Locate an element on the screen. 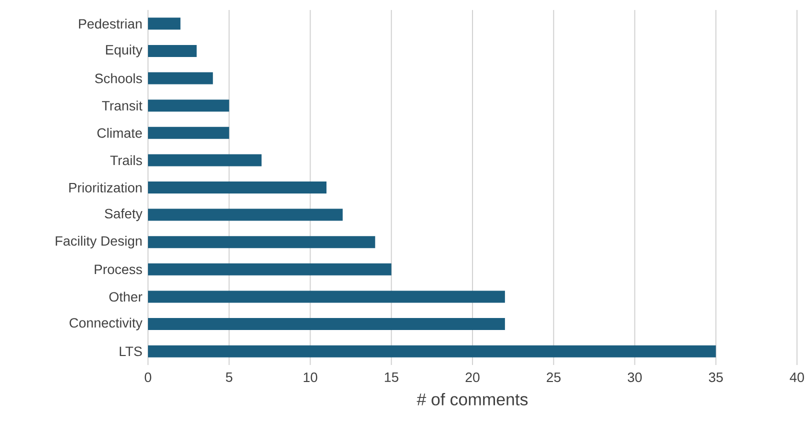  x-tick-label: 20 is located at coordinates (473, 377).